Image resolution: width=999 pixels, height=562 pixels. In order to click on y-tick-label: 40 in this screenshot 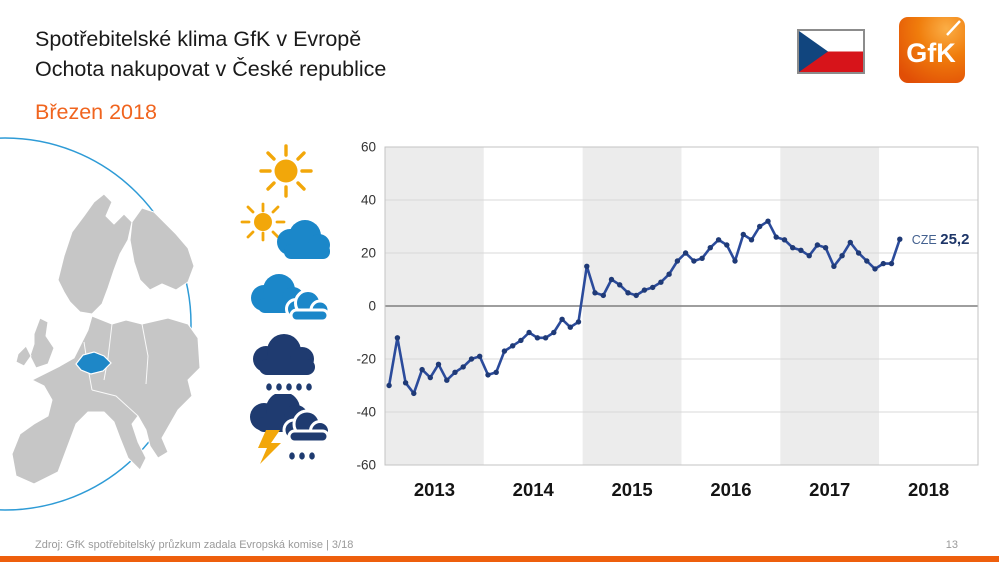, I will do `click(368, 200)`.